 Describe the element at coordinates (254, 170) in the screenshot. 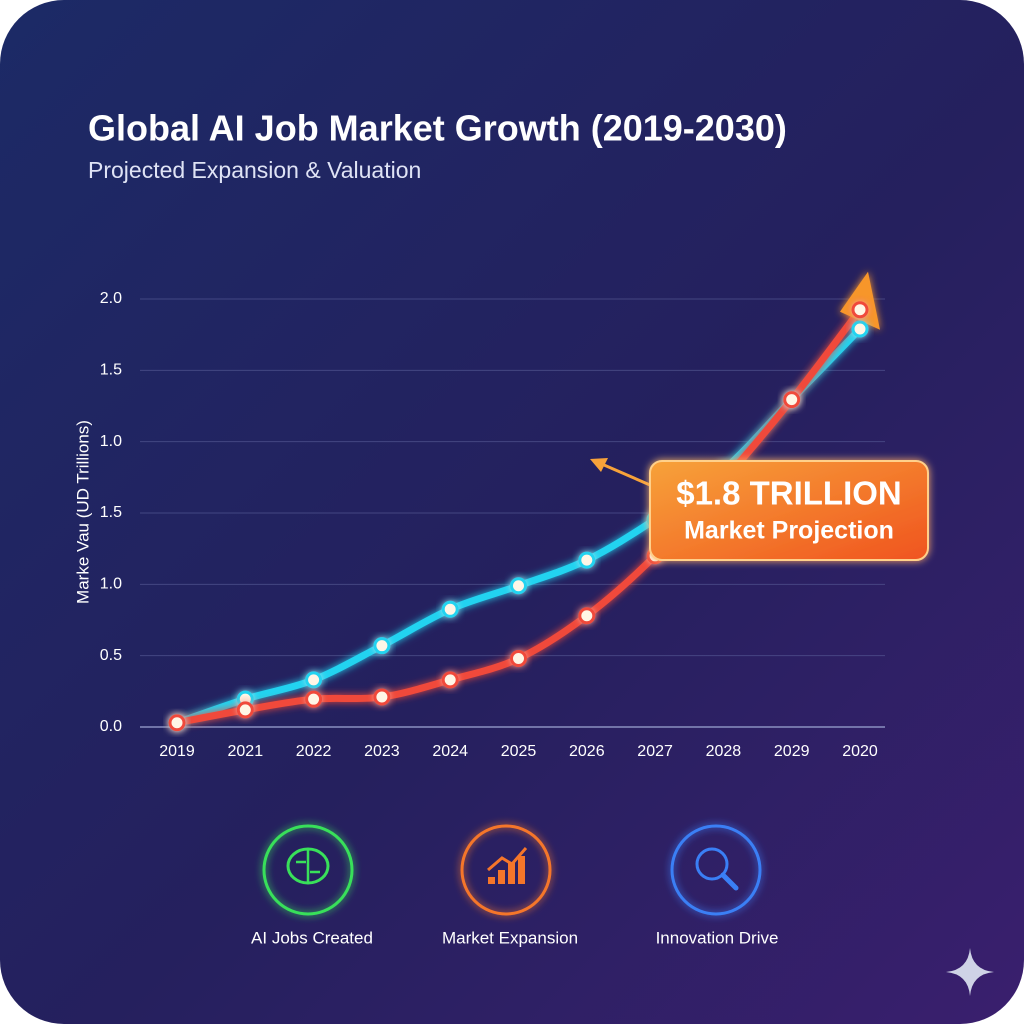

I see `chart-subtitle: Projected Expansion & Valuation` at that location.